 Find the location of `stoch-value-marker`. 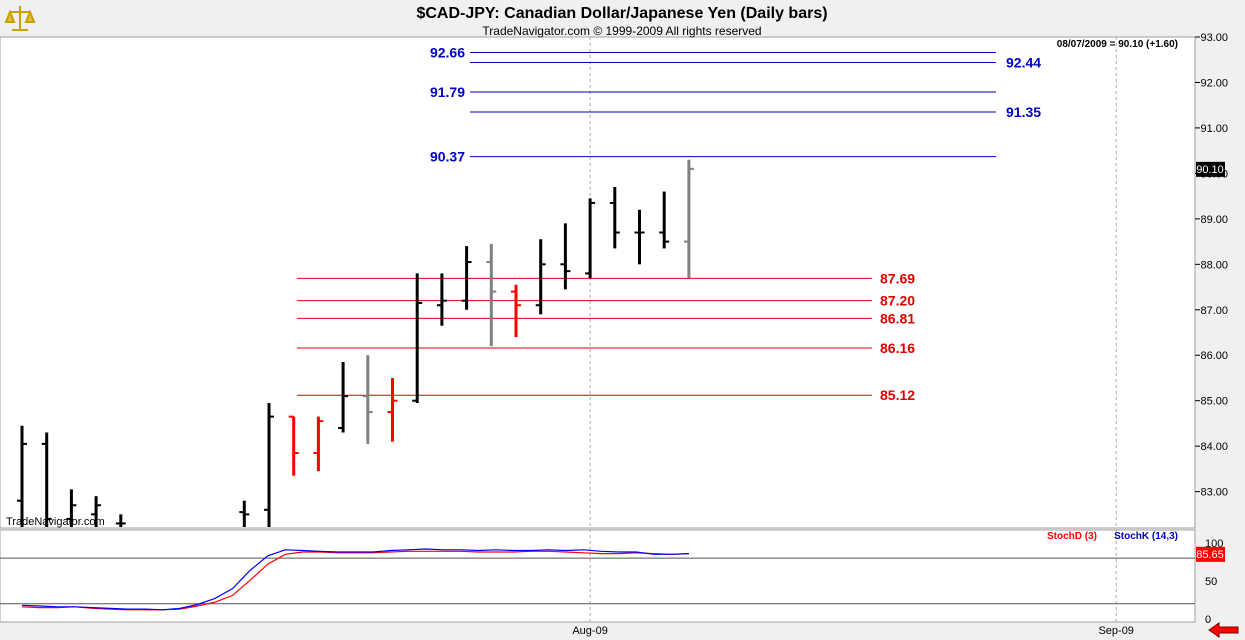

stoch-value-marker is located at coordinates (1210, 554).